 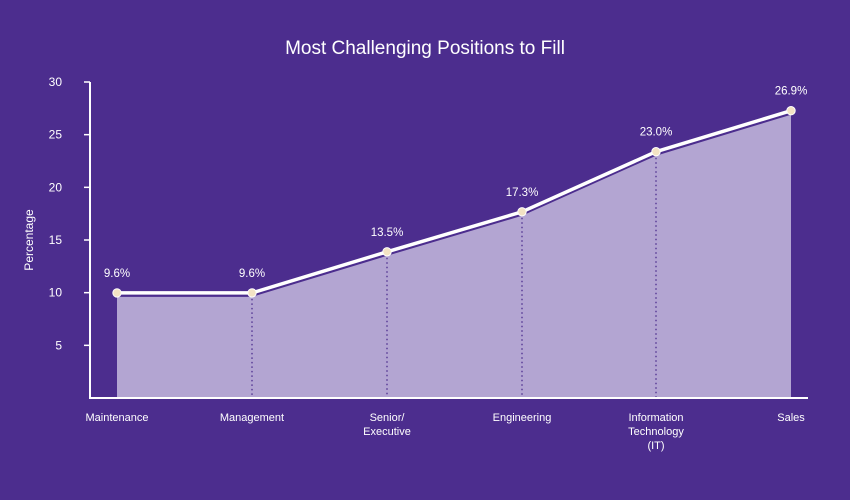 What do you see at coordinates (56, 213) in the screenshot?
I see `y-tick-labels: 5 10 15 20 25 30` at bounding box center [56, 213].